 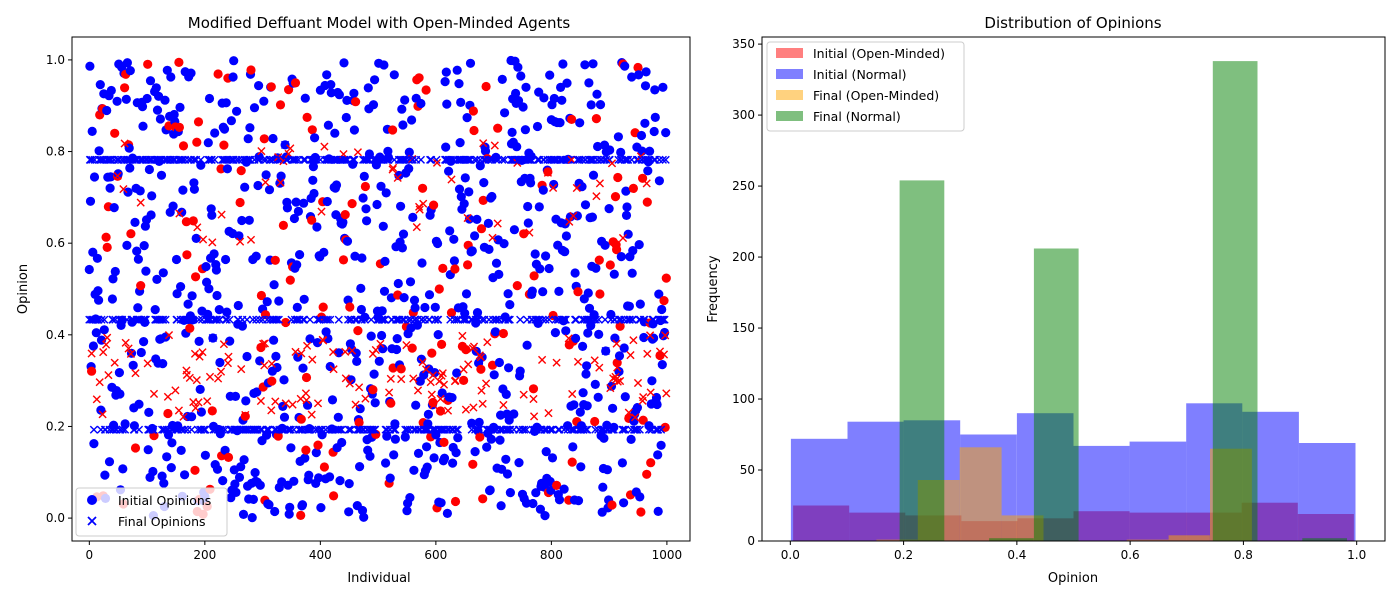 I want to click on y-tick-label: 0.8, so click(x=55, y=152).